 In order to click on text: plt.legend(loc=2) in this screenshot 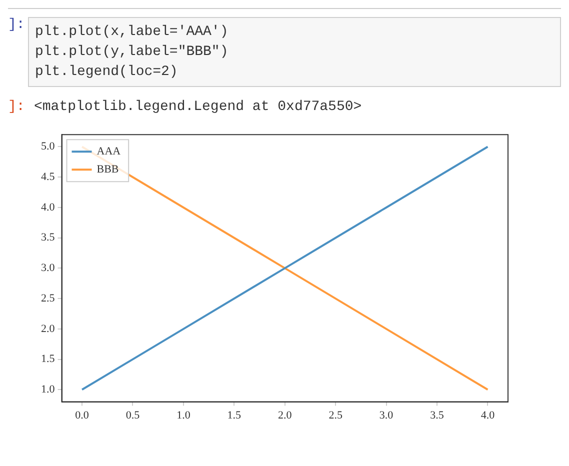, I will do `click(107, 72)`.